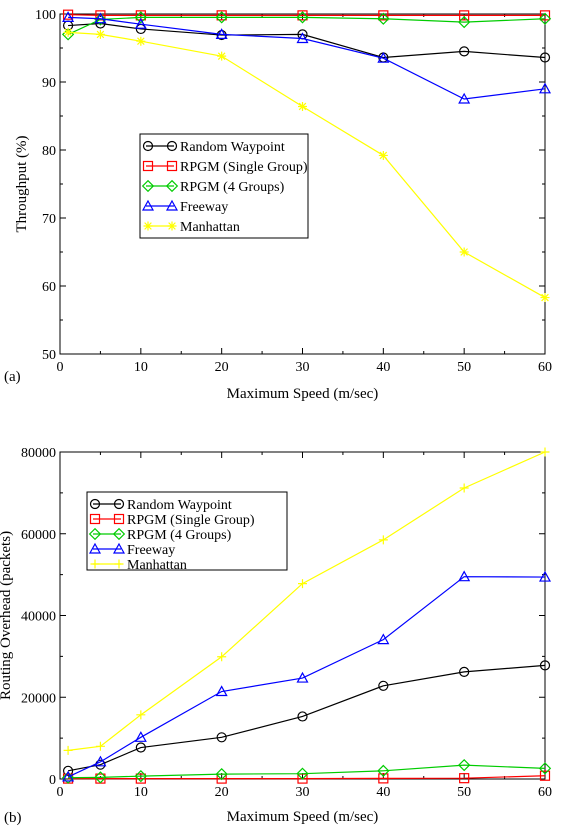 This screenshot has width=566, height=827. I want to click on series-freeway, so click(307, 57).